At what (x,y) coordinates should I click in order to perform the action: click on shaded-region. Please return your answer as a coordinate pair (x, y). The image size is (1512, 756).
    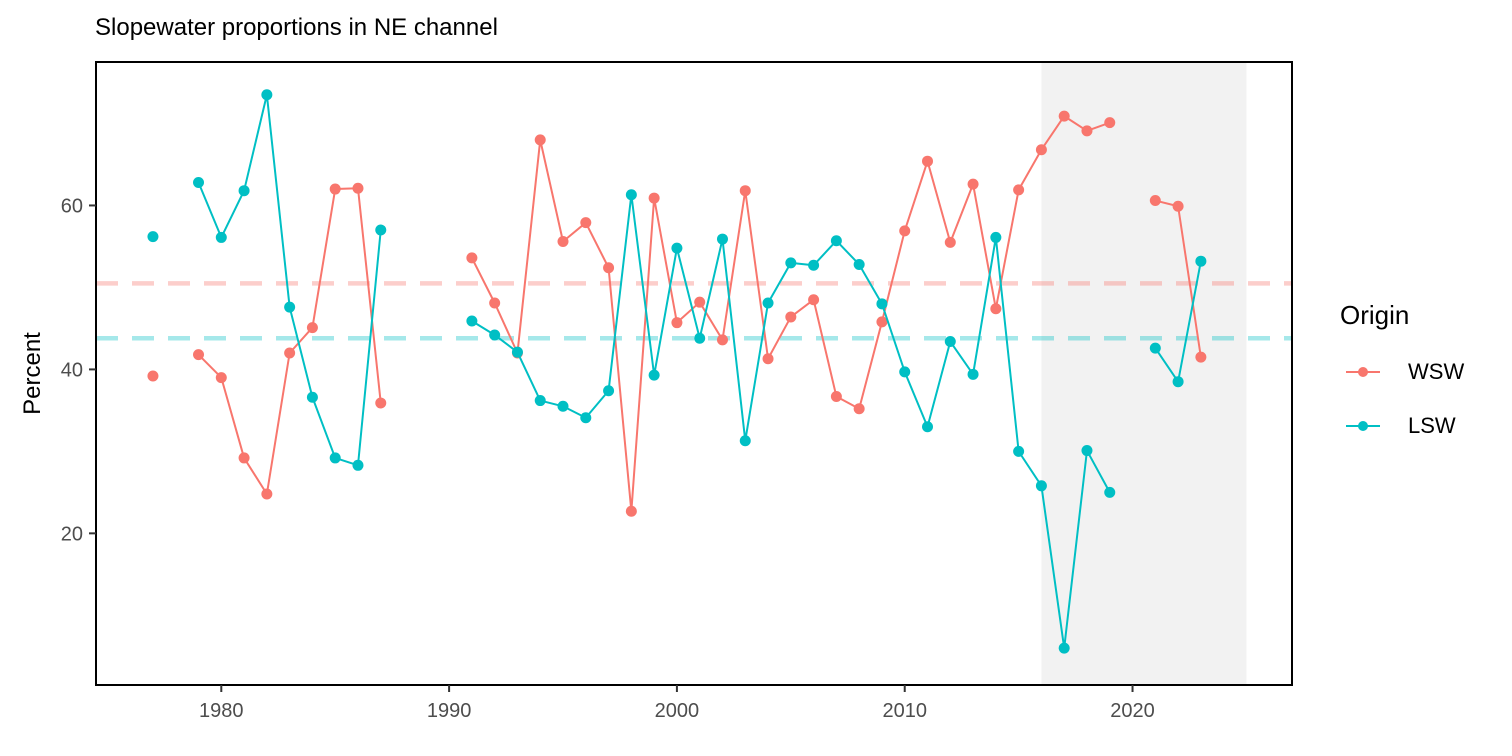
    Looking at the image, I should click on (1144, 373).